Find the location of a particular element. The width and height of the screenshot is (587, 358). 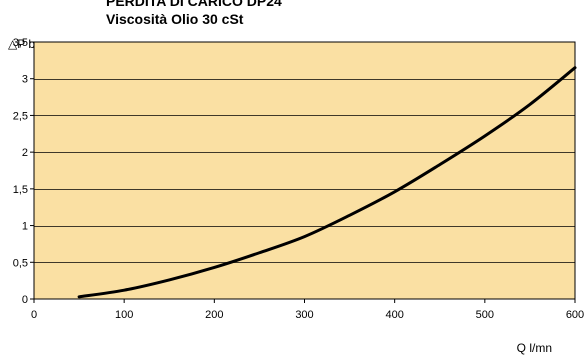

x-axis-title: Q l/mn is located at coordinates (534, 348).